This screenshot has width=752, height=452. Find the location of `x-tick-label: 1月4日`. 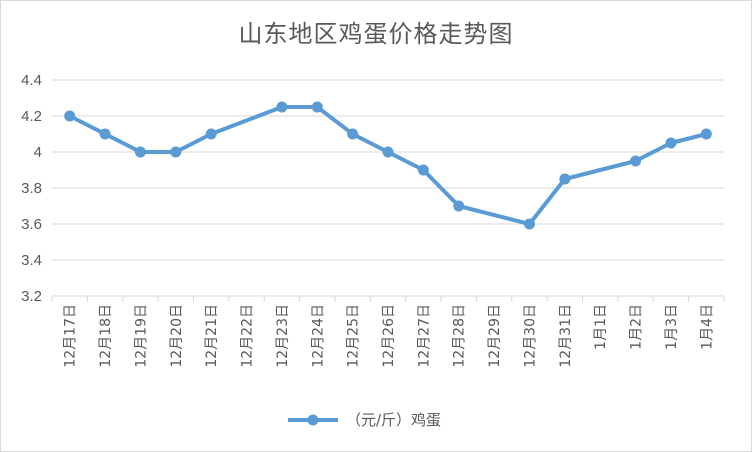

x-tick-label: 1月4日 is located at coordinates (707, 327).